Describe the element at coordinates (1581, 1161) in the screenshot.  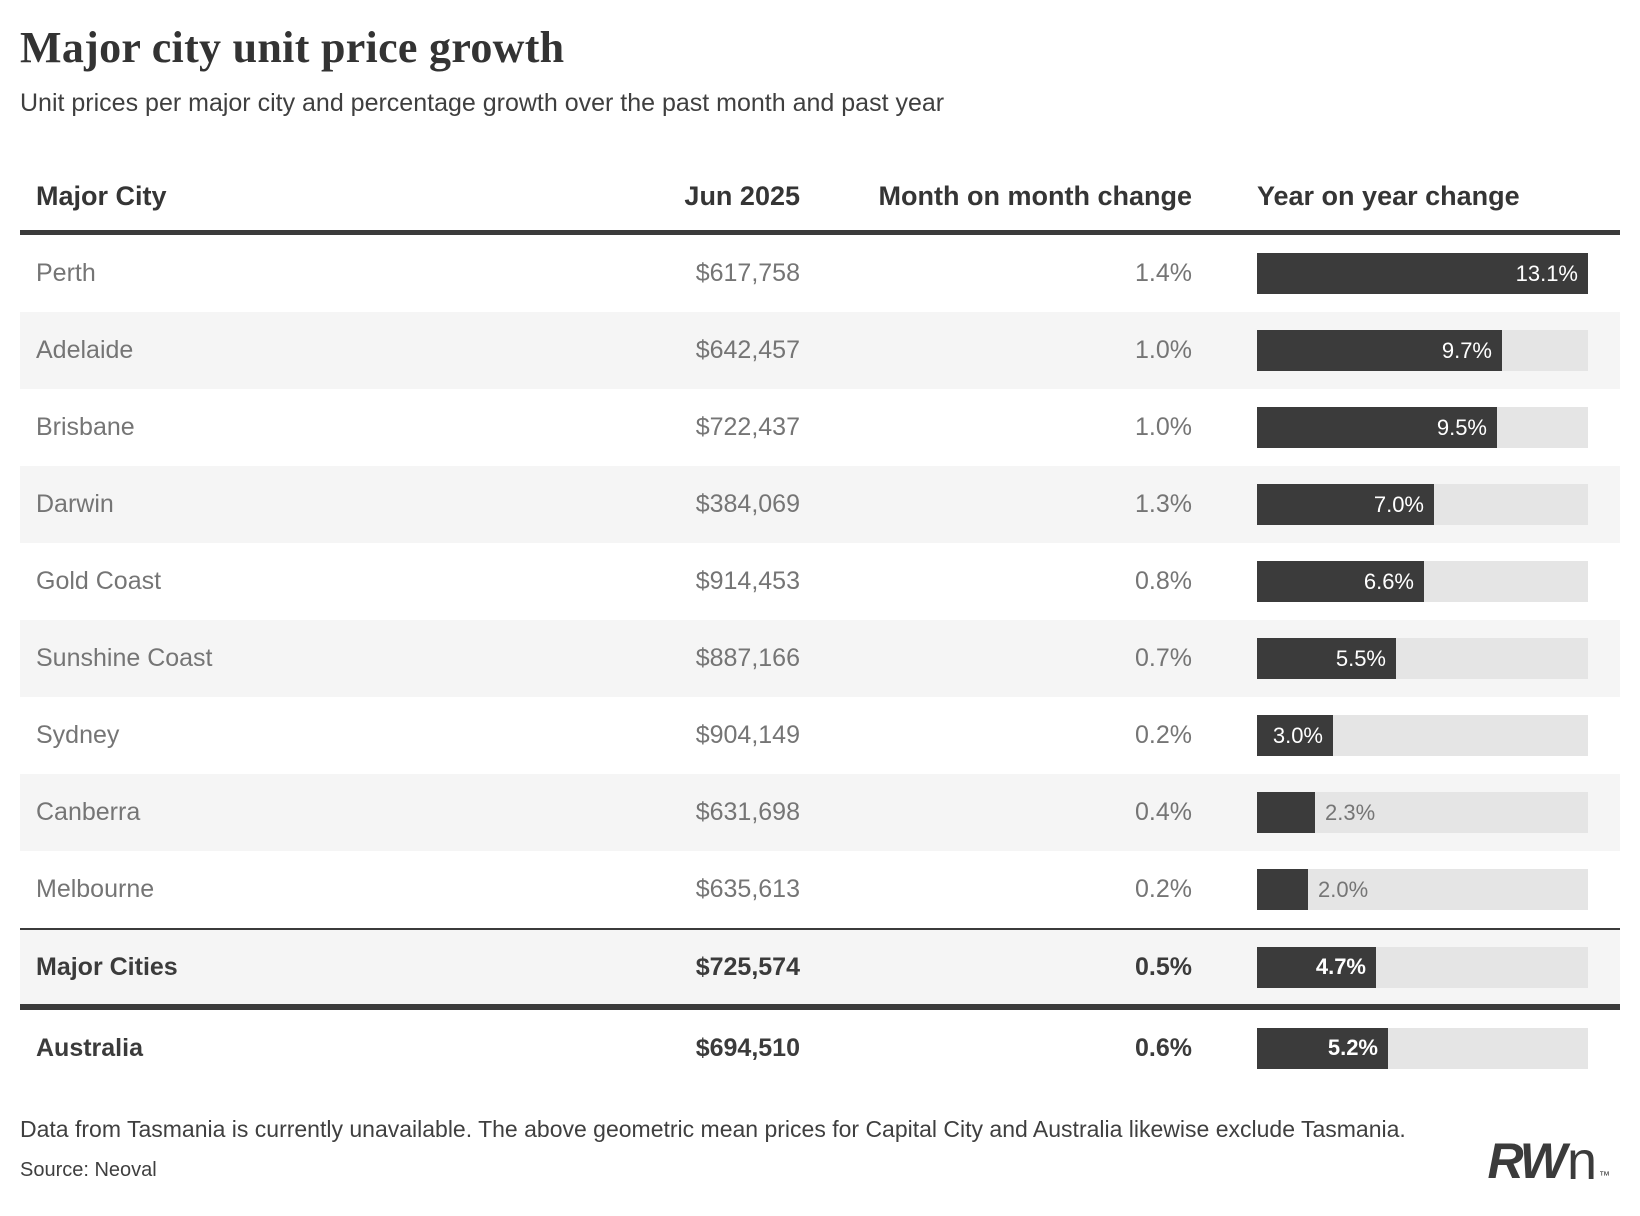
I see `brand-logo-n: n` at that location.